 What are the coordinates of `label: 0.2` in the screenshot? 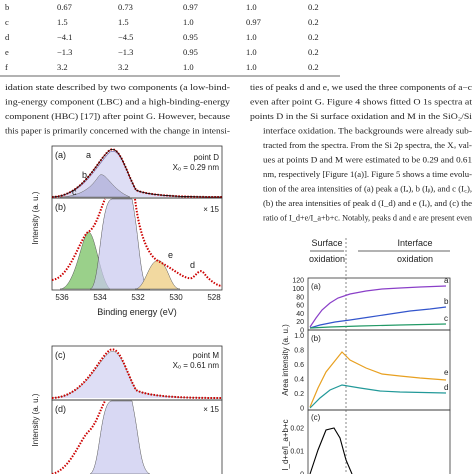 It's located at (299, 394).